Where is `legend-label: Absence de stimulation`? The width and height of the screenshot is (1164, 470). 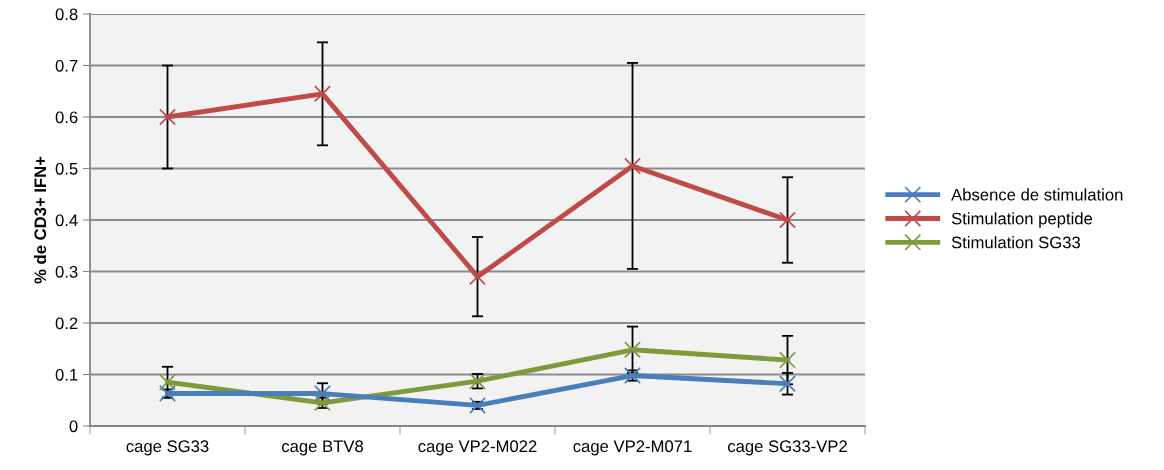
legend-label: Absence de stimulation is located at coordinates (1037, 194).